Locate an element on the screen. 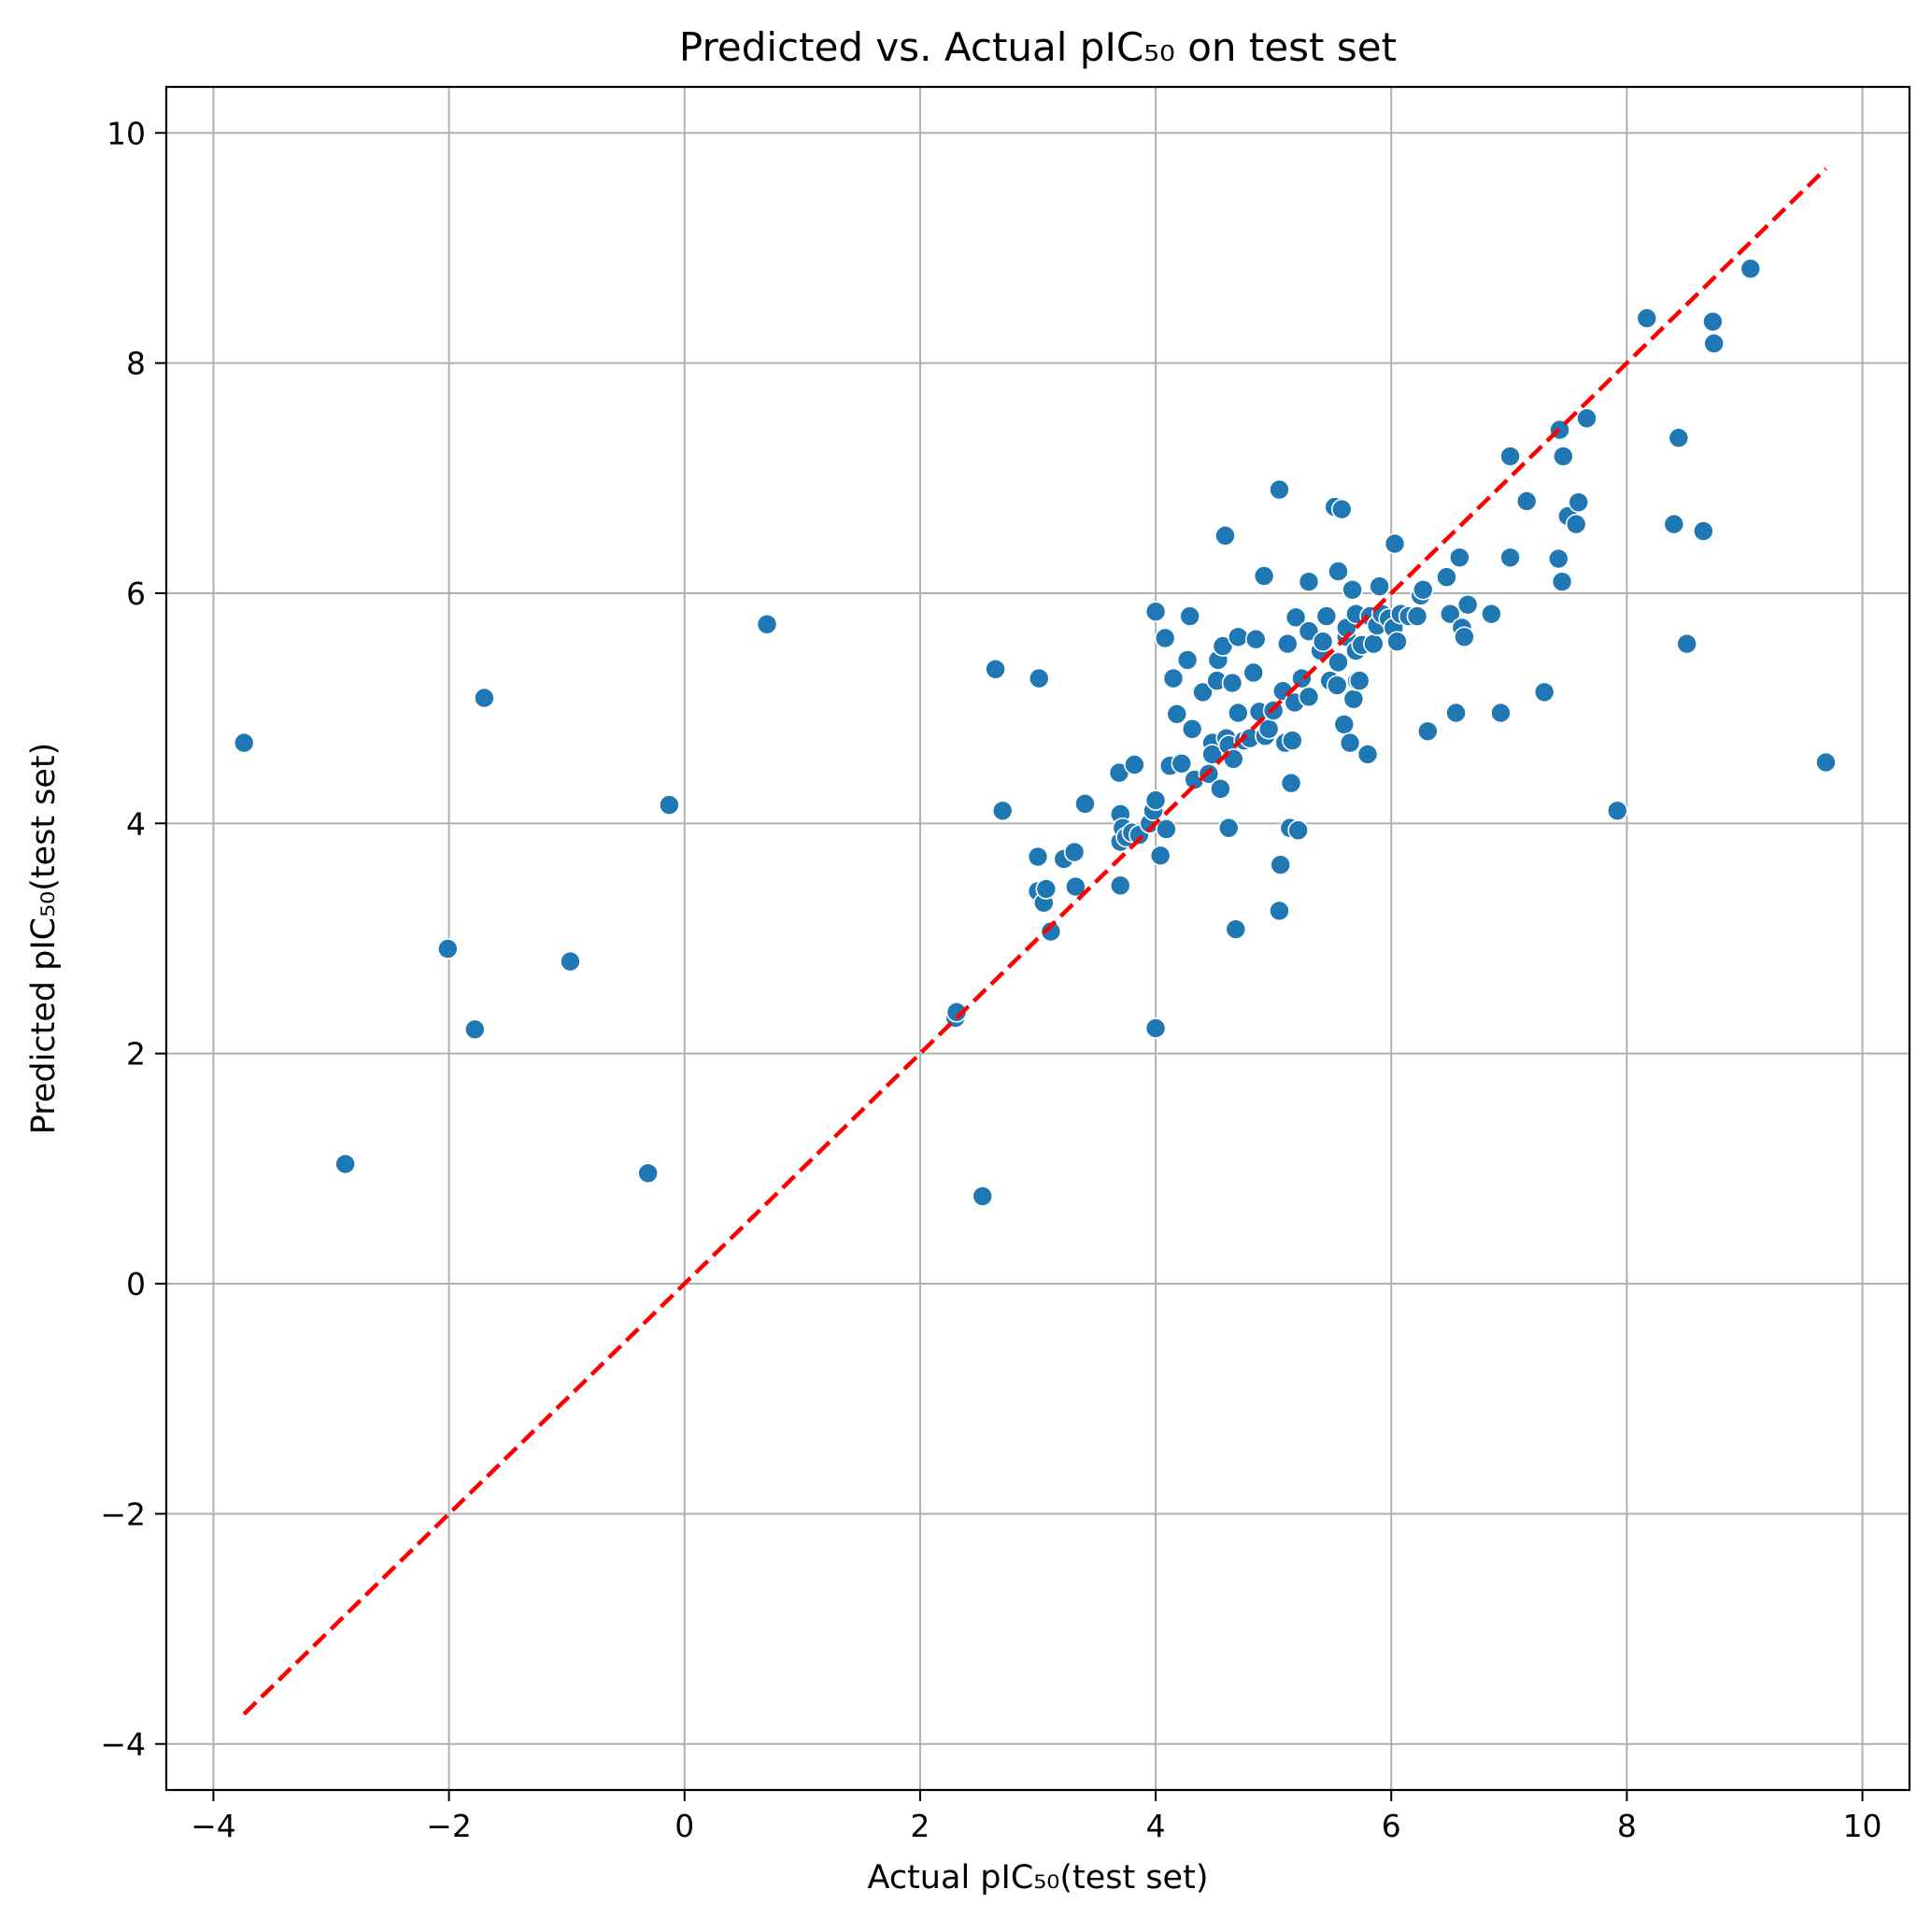  x-tick-label: 0 is located at coordinates (684, 1826).